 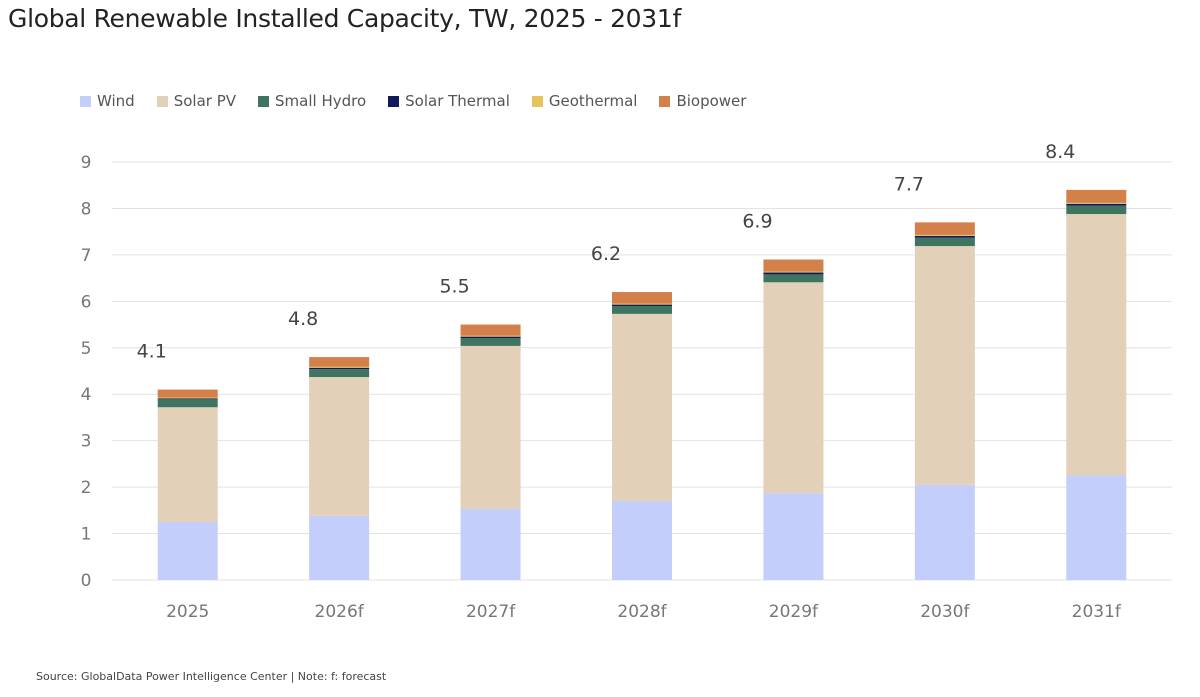 I want to click on x-tick-label: 2027f, so click(x=491, y=612).